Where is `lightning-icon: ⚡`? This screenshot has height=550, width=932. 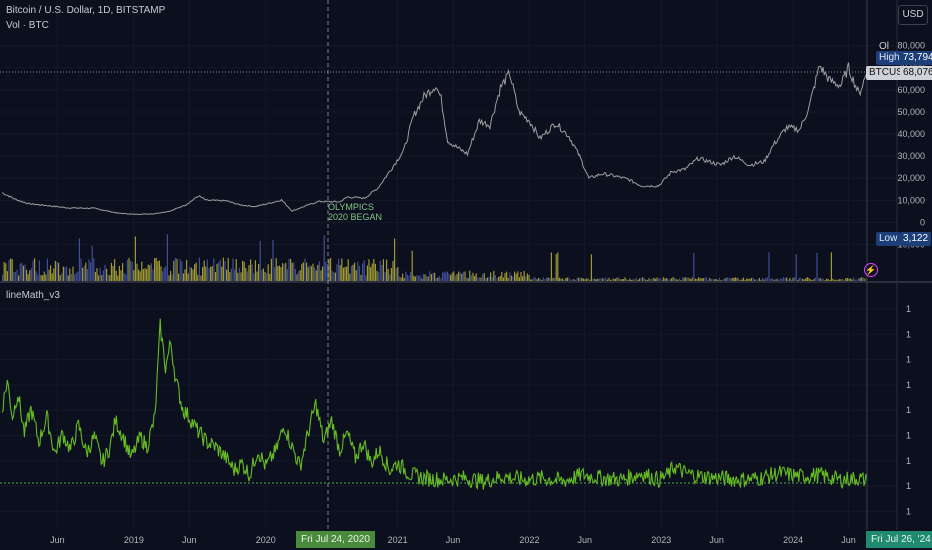
lightning-icon: ⚡ is located at coordinates (871, 270).